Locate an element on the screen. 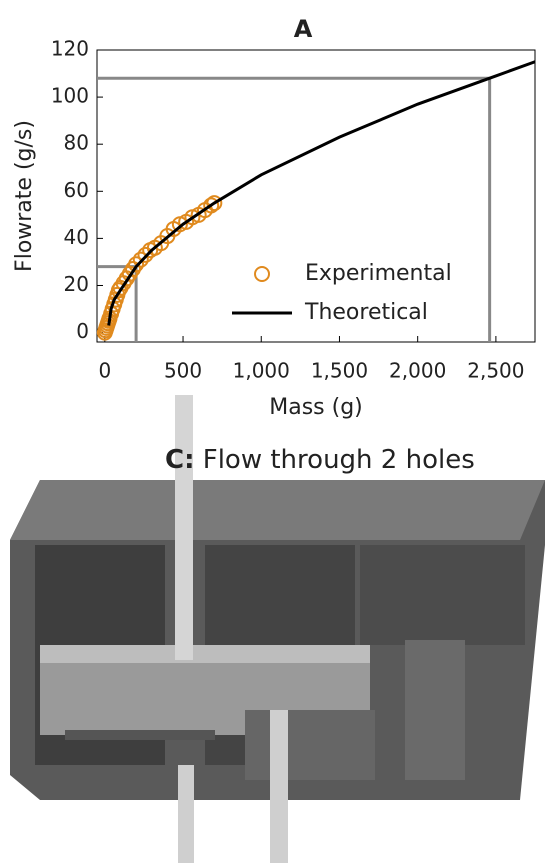 This screenshot has height=867, width=555. x-tick-label: 1,000 is located at coordinates (261, 371).